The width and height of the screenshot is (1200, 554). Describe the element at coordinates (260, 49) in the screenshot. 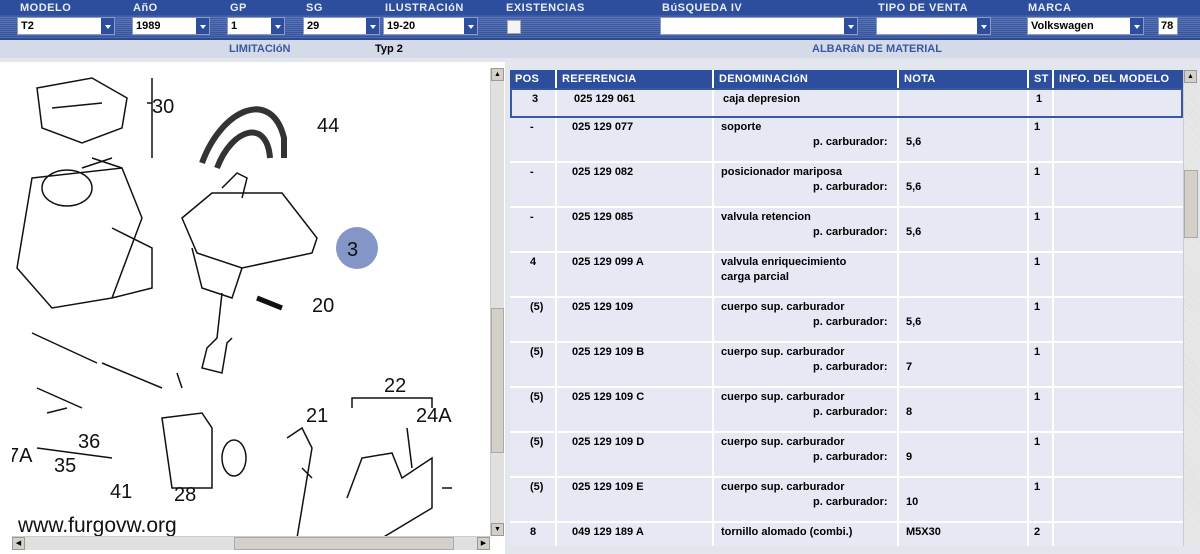

I see `limitacion-label: LIMITACIóN` at that location.